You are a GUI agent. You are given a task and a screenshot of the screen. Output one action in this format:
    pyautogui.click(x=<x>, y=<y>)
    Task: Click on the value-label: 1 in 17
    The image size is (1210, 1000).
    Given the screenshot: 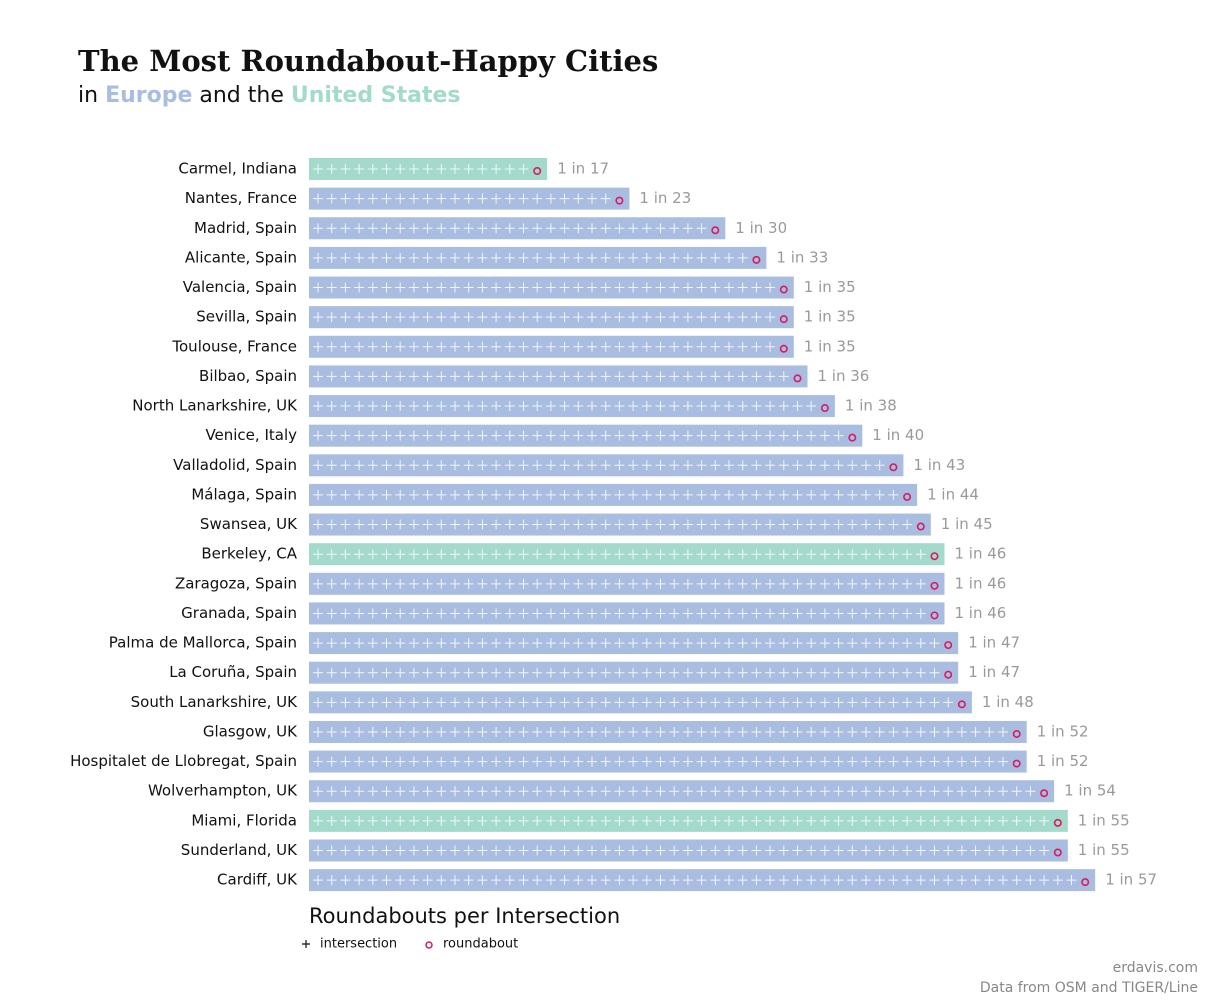 What is the action you would take?
    pyautogui.click(x=583, y=169)
    